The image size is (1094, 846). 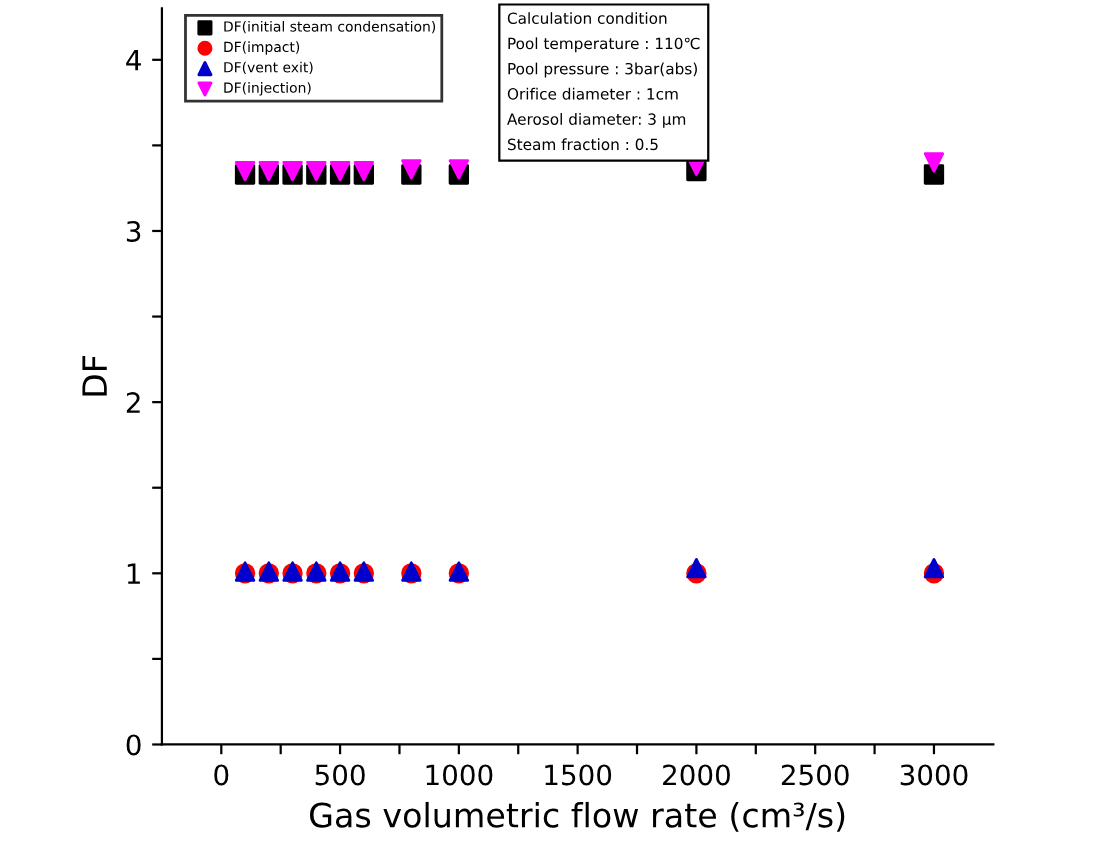 What do you see at coordinates (133, 60) in the screenshot?
I see `y-tick-label: 4` at bounding box center [133, 60].